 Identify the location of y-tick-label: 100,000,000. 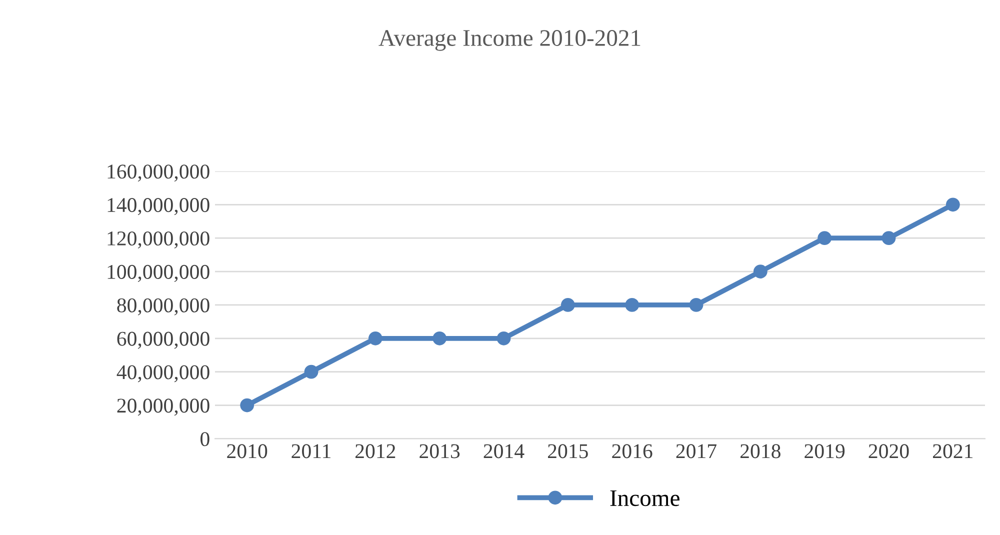
(159, 273).